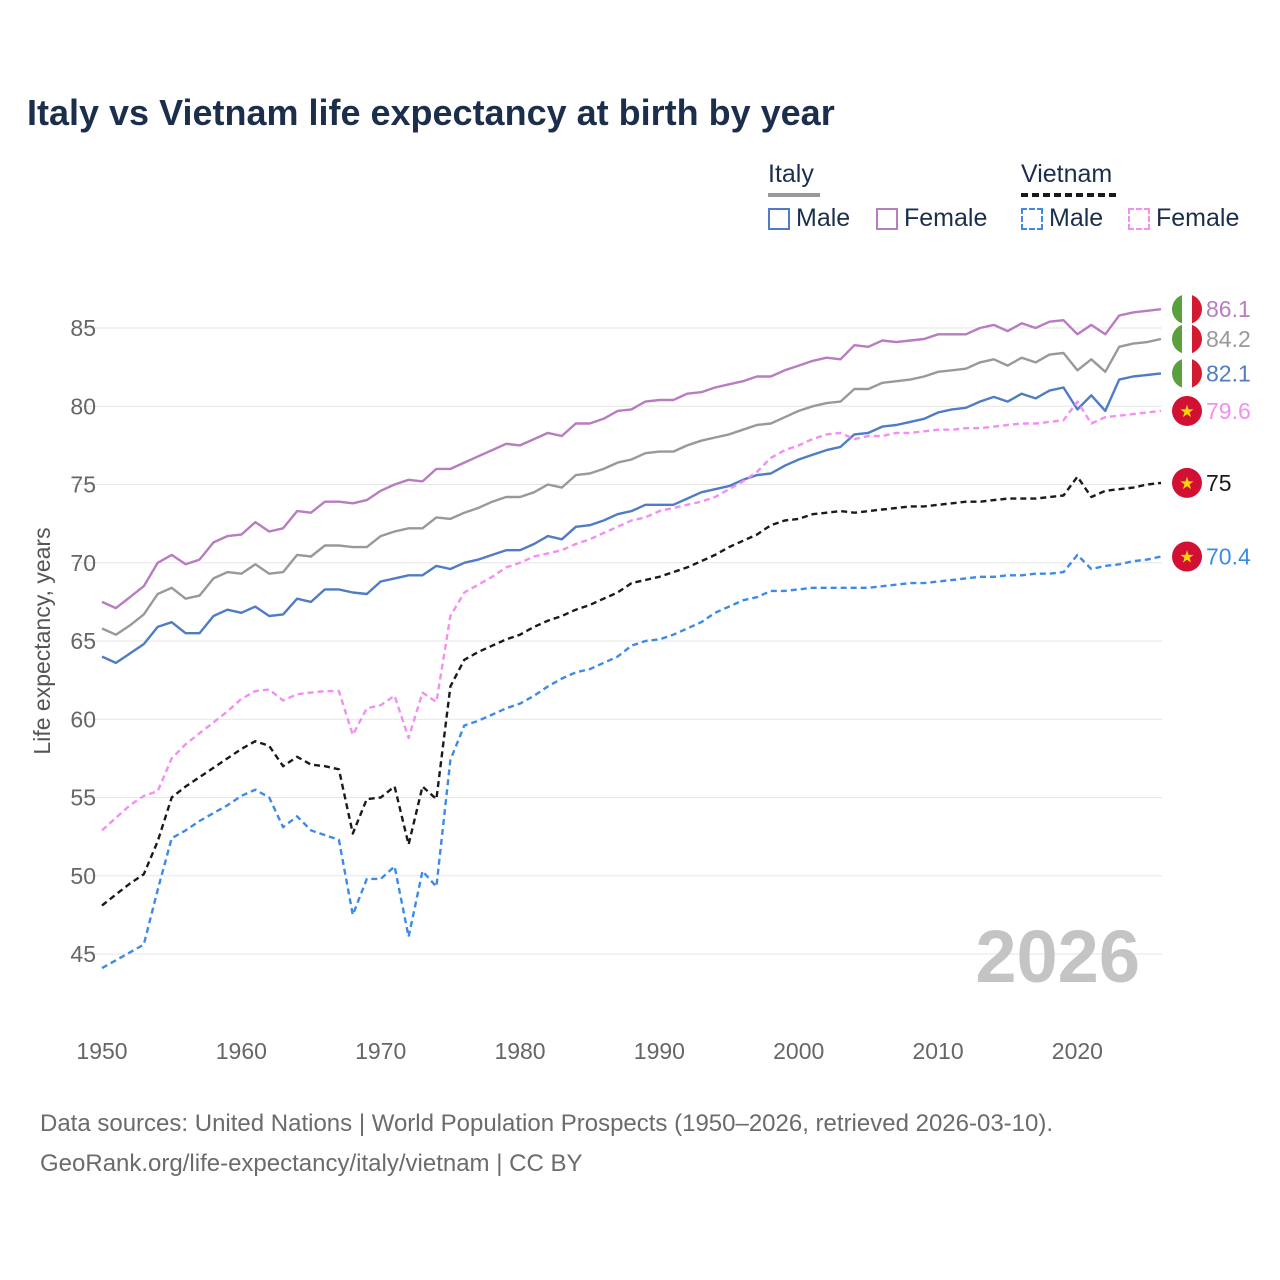 The height and width of the screenshot is (1280, 1280). What do you see at coordinates (83, 563) in the screenshot?
I see `y-tick-label: 70` at bounding box center [83, 563].